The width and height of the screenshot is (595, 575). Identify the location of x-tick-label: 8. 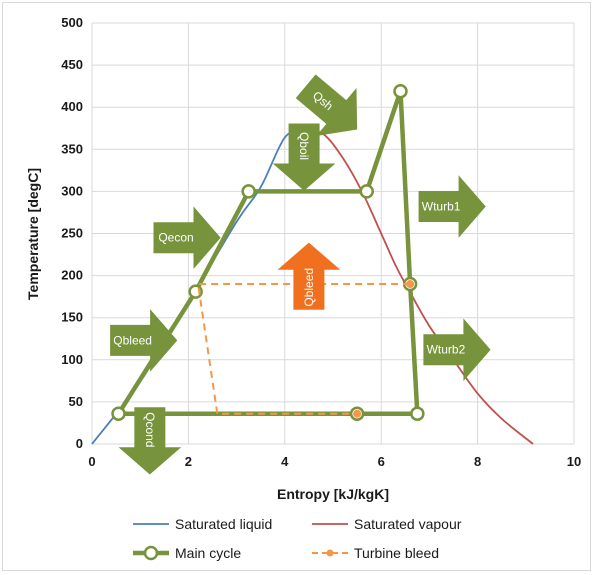
(477, 461).